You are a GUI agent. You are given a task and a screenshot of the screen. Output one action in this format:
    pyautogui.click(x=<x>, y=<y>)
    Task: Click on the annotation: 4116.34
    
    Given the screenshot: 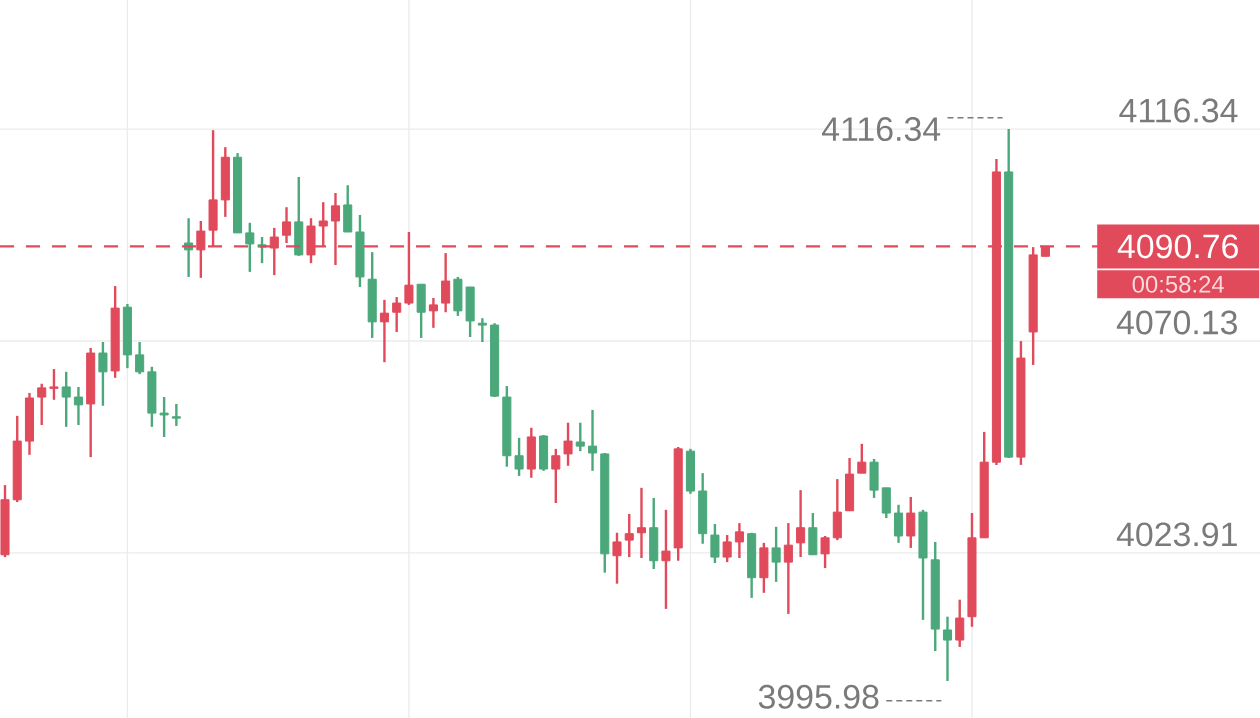 What is the action you would take?
    pyautogui.click(x=881, y=129)
    